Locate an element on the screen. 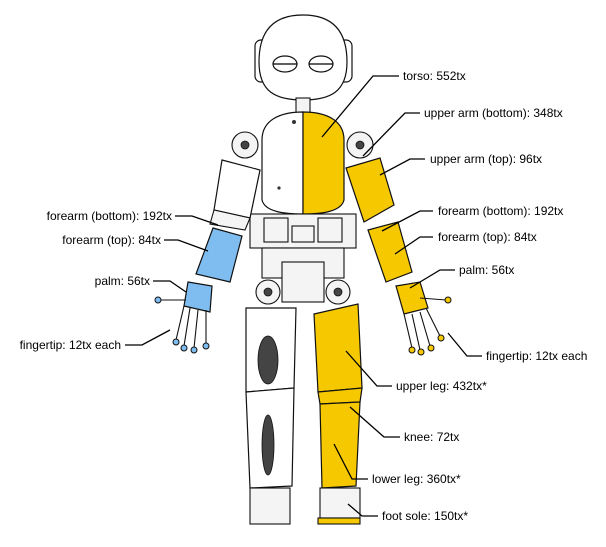 The height and width of the screenshot is (547, 606). robot-torso is located at coordinates (303, 163).